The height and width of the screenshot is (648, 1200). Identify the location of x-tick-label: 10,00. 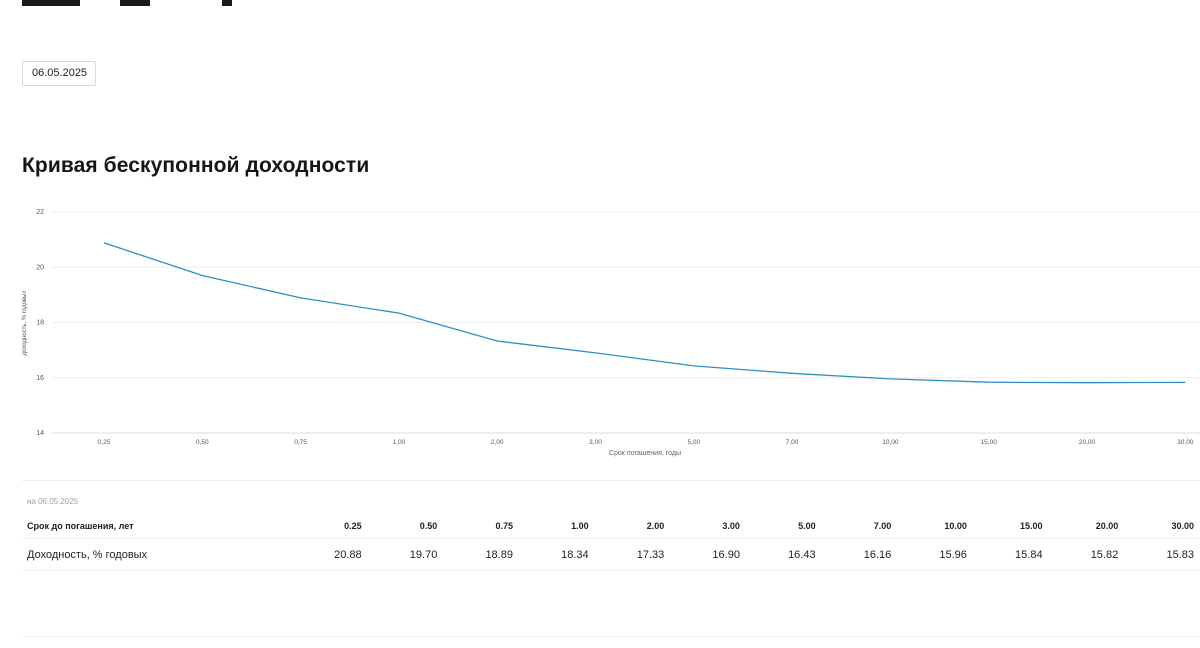
(890, 442).